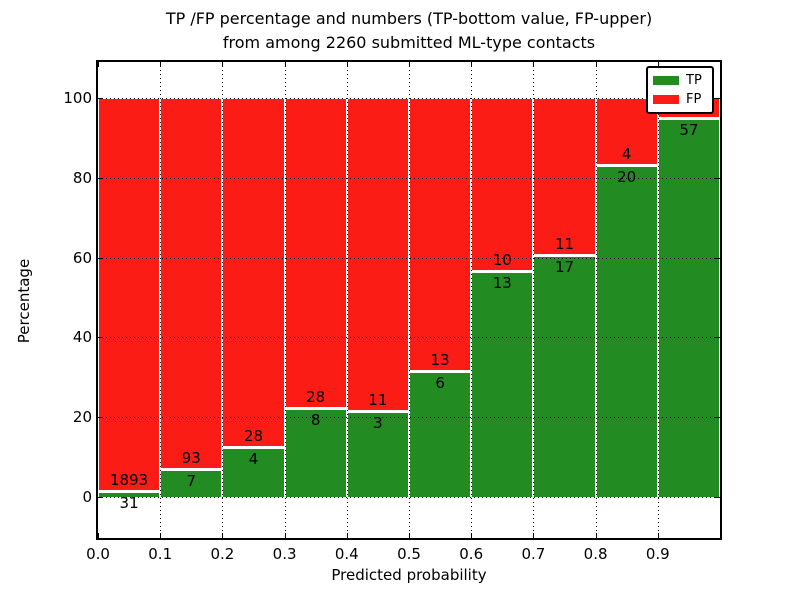 This screenshot has height=600, width=800. Describe the element at coordinates (680, 99) in the screenshot. I see `legend-entry-fp: FP` at that location.